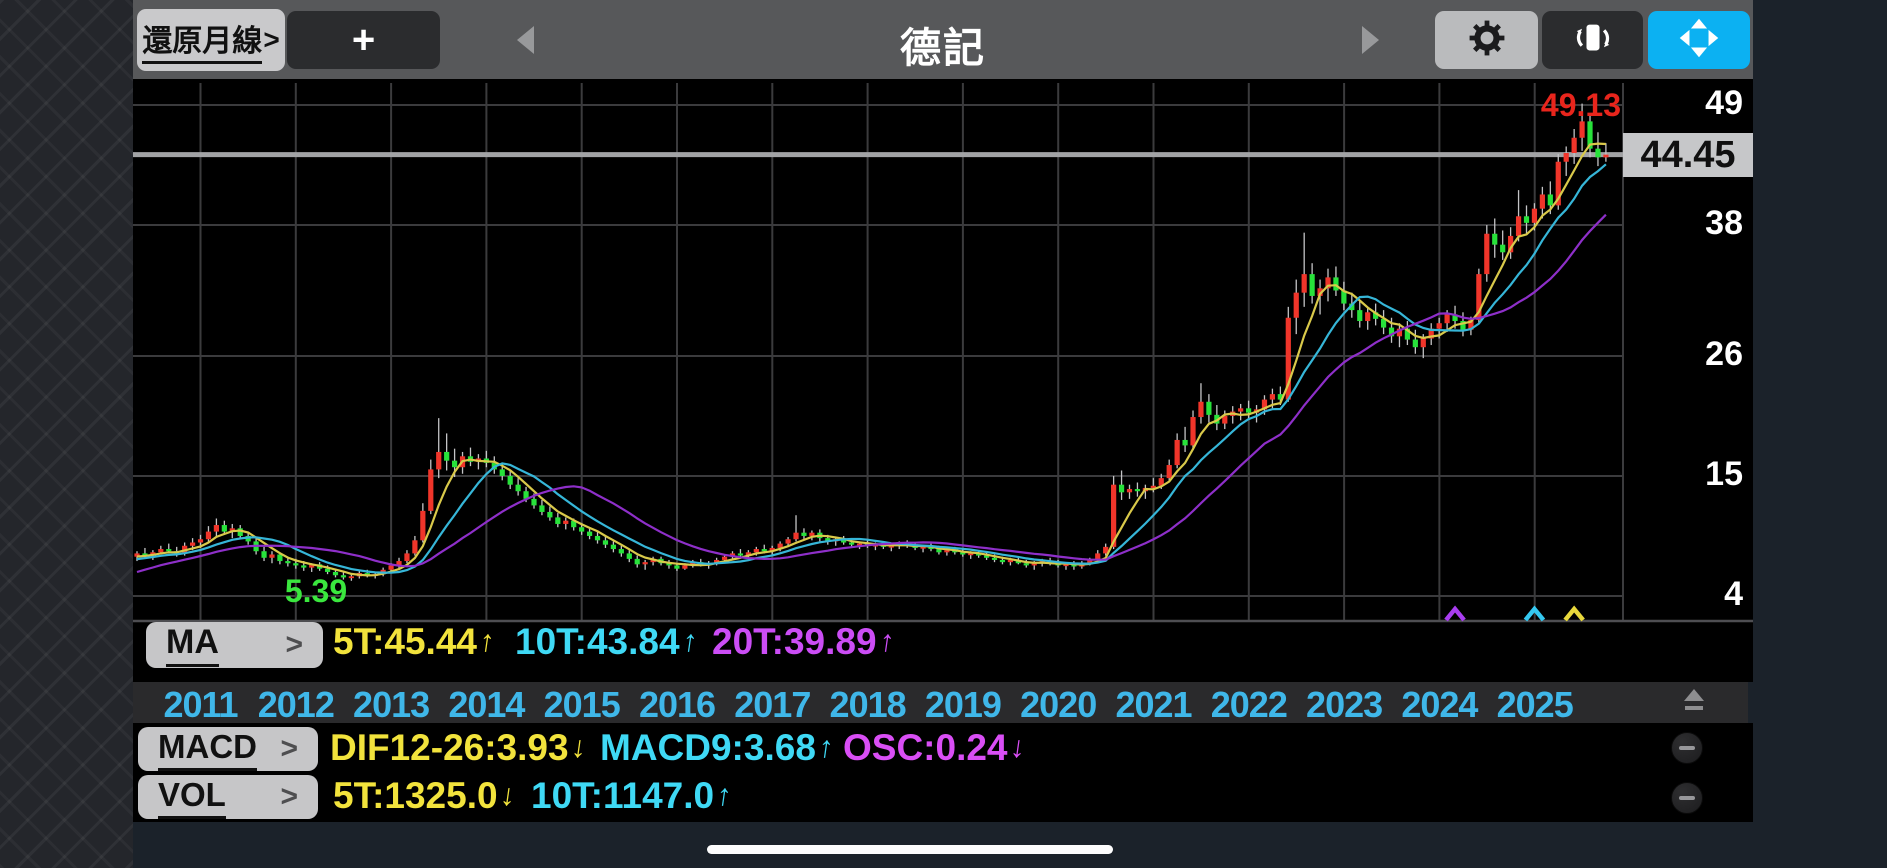 The width and height of the screenshot is (1887, 868). What do you see at coordinates (525, 40) in the screenshot?
I see `prev-stock-arrow-icon` at bounding box center [525, 40].